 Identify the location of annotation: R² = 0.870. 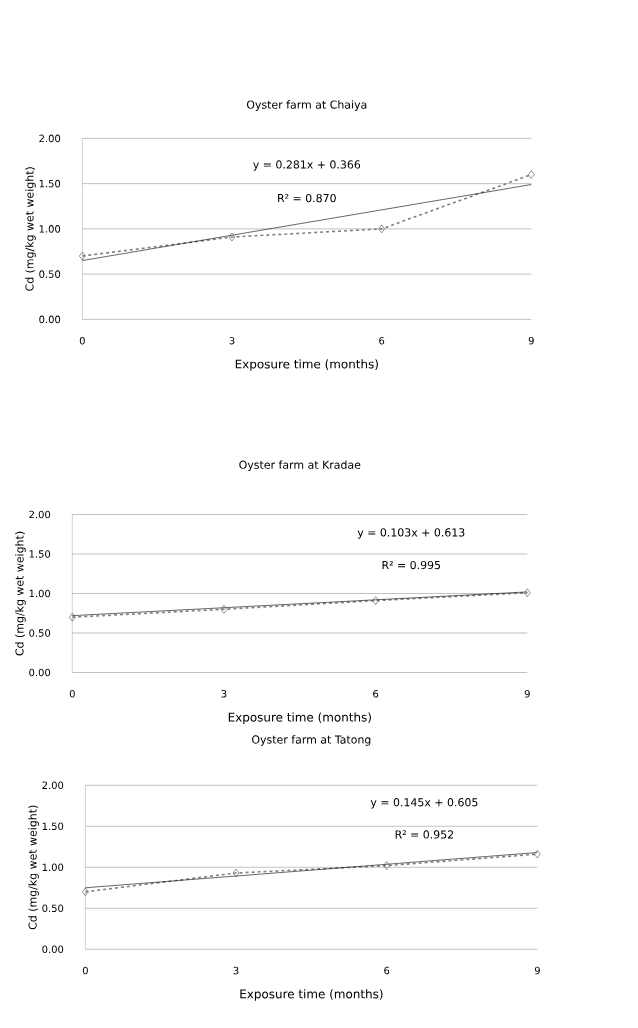
(307, 198).